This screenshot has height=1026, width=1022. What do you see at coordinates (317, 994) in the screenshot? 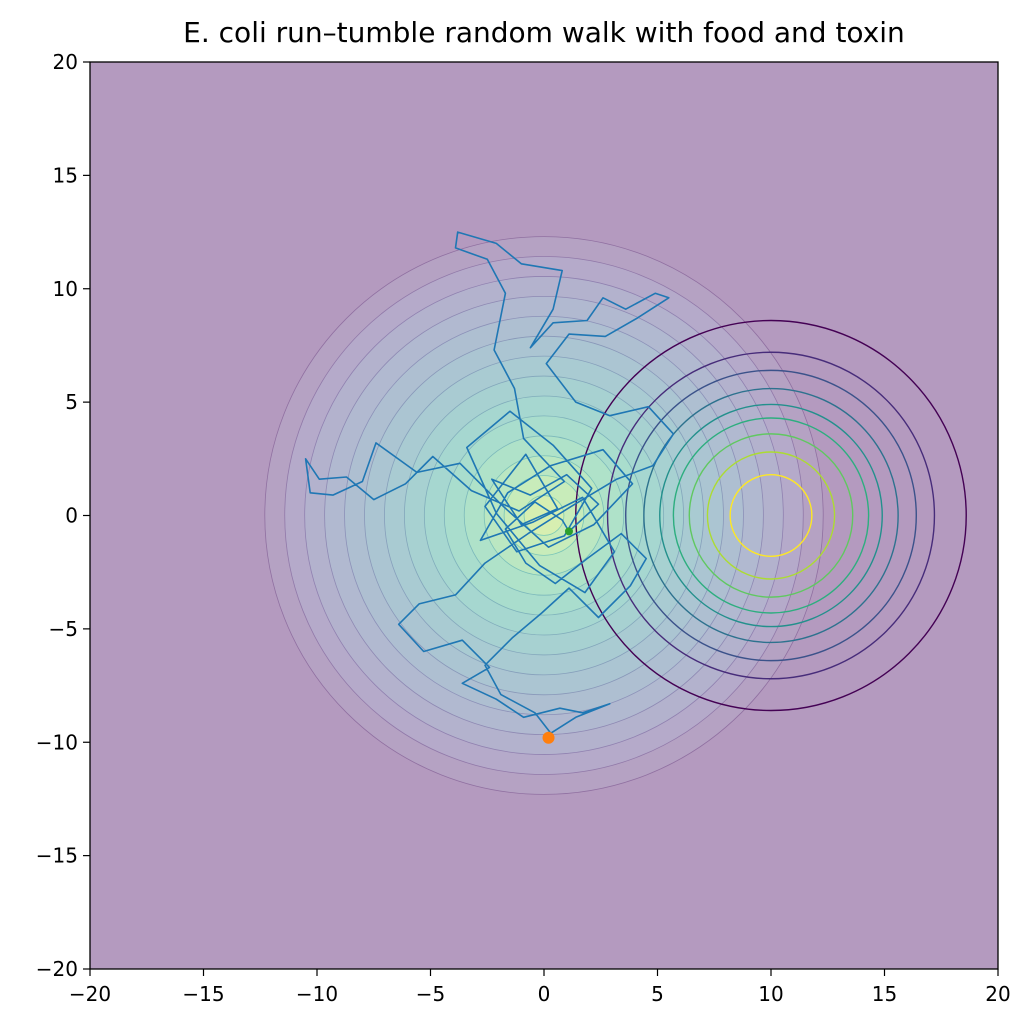
I see `x-tick-label: −10` at bounding box center [317, 994].